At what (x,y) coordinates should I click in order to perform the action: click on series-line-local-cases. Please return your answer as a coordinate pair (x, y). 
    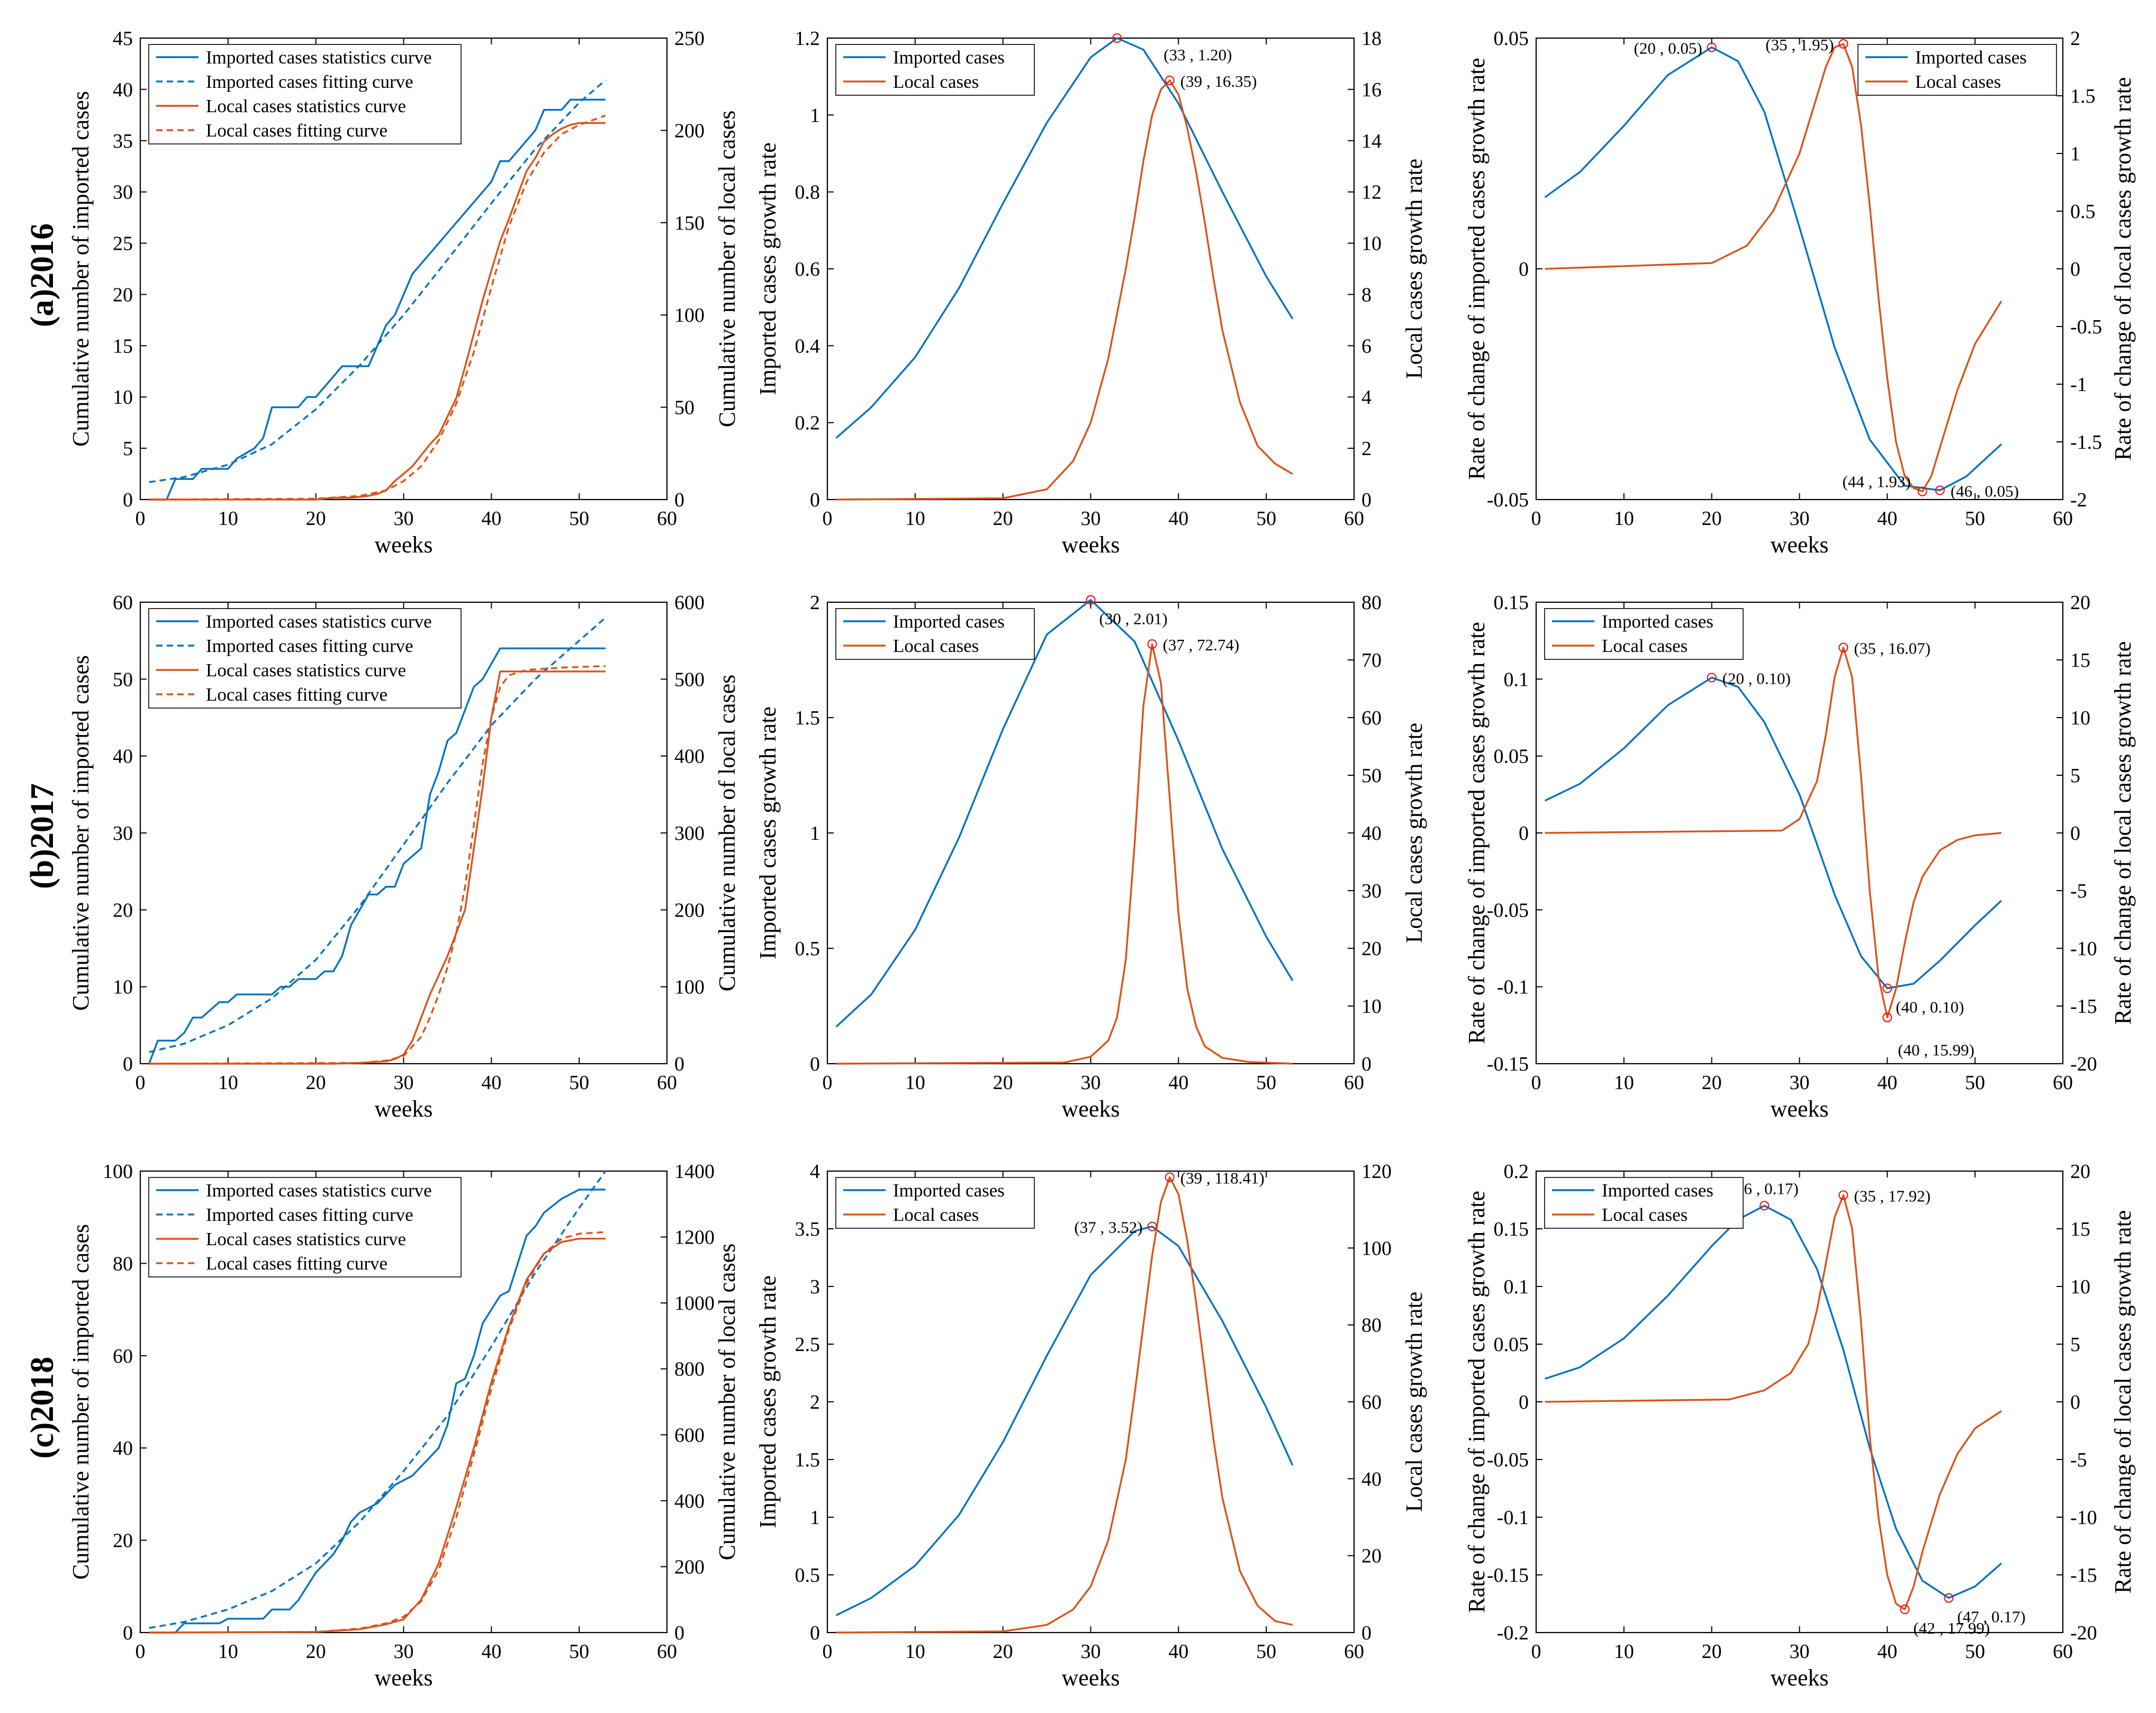
    Looking at the image, I should click on (1773, 1402).